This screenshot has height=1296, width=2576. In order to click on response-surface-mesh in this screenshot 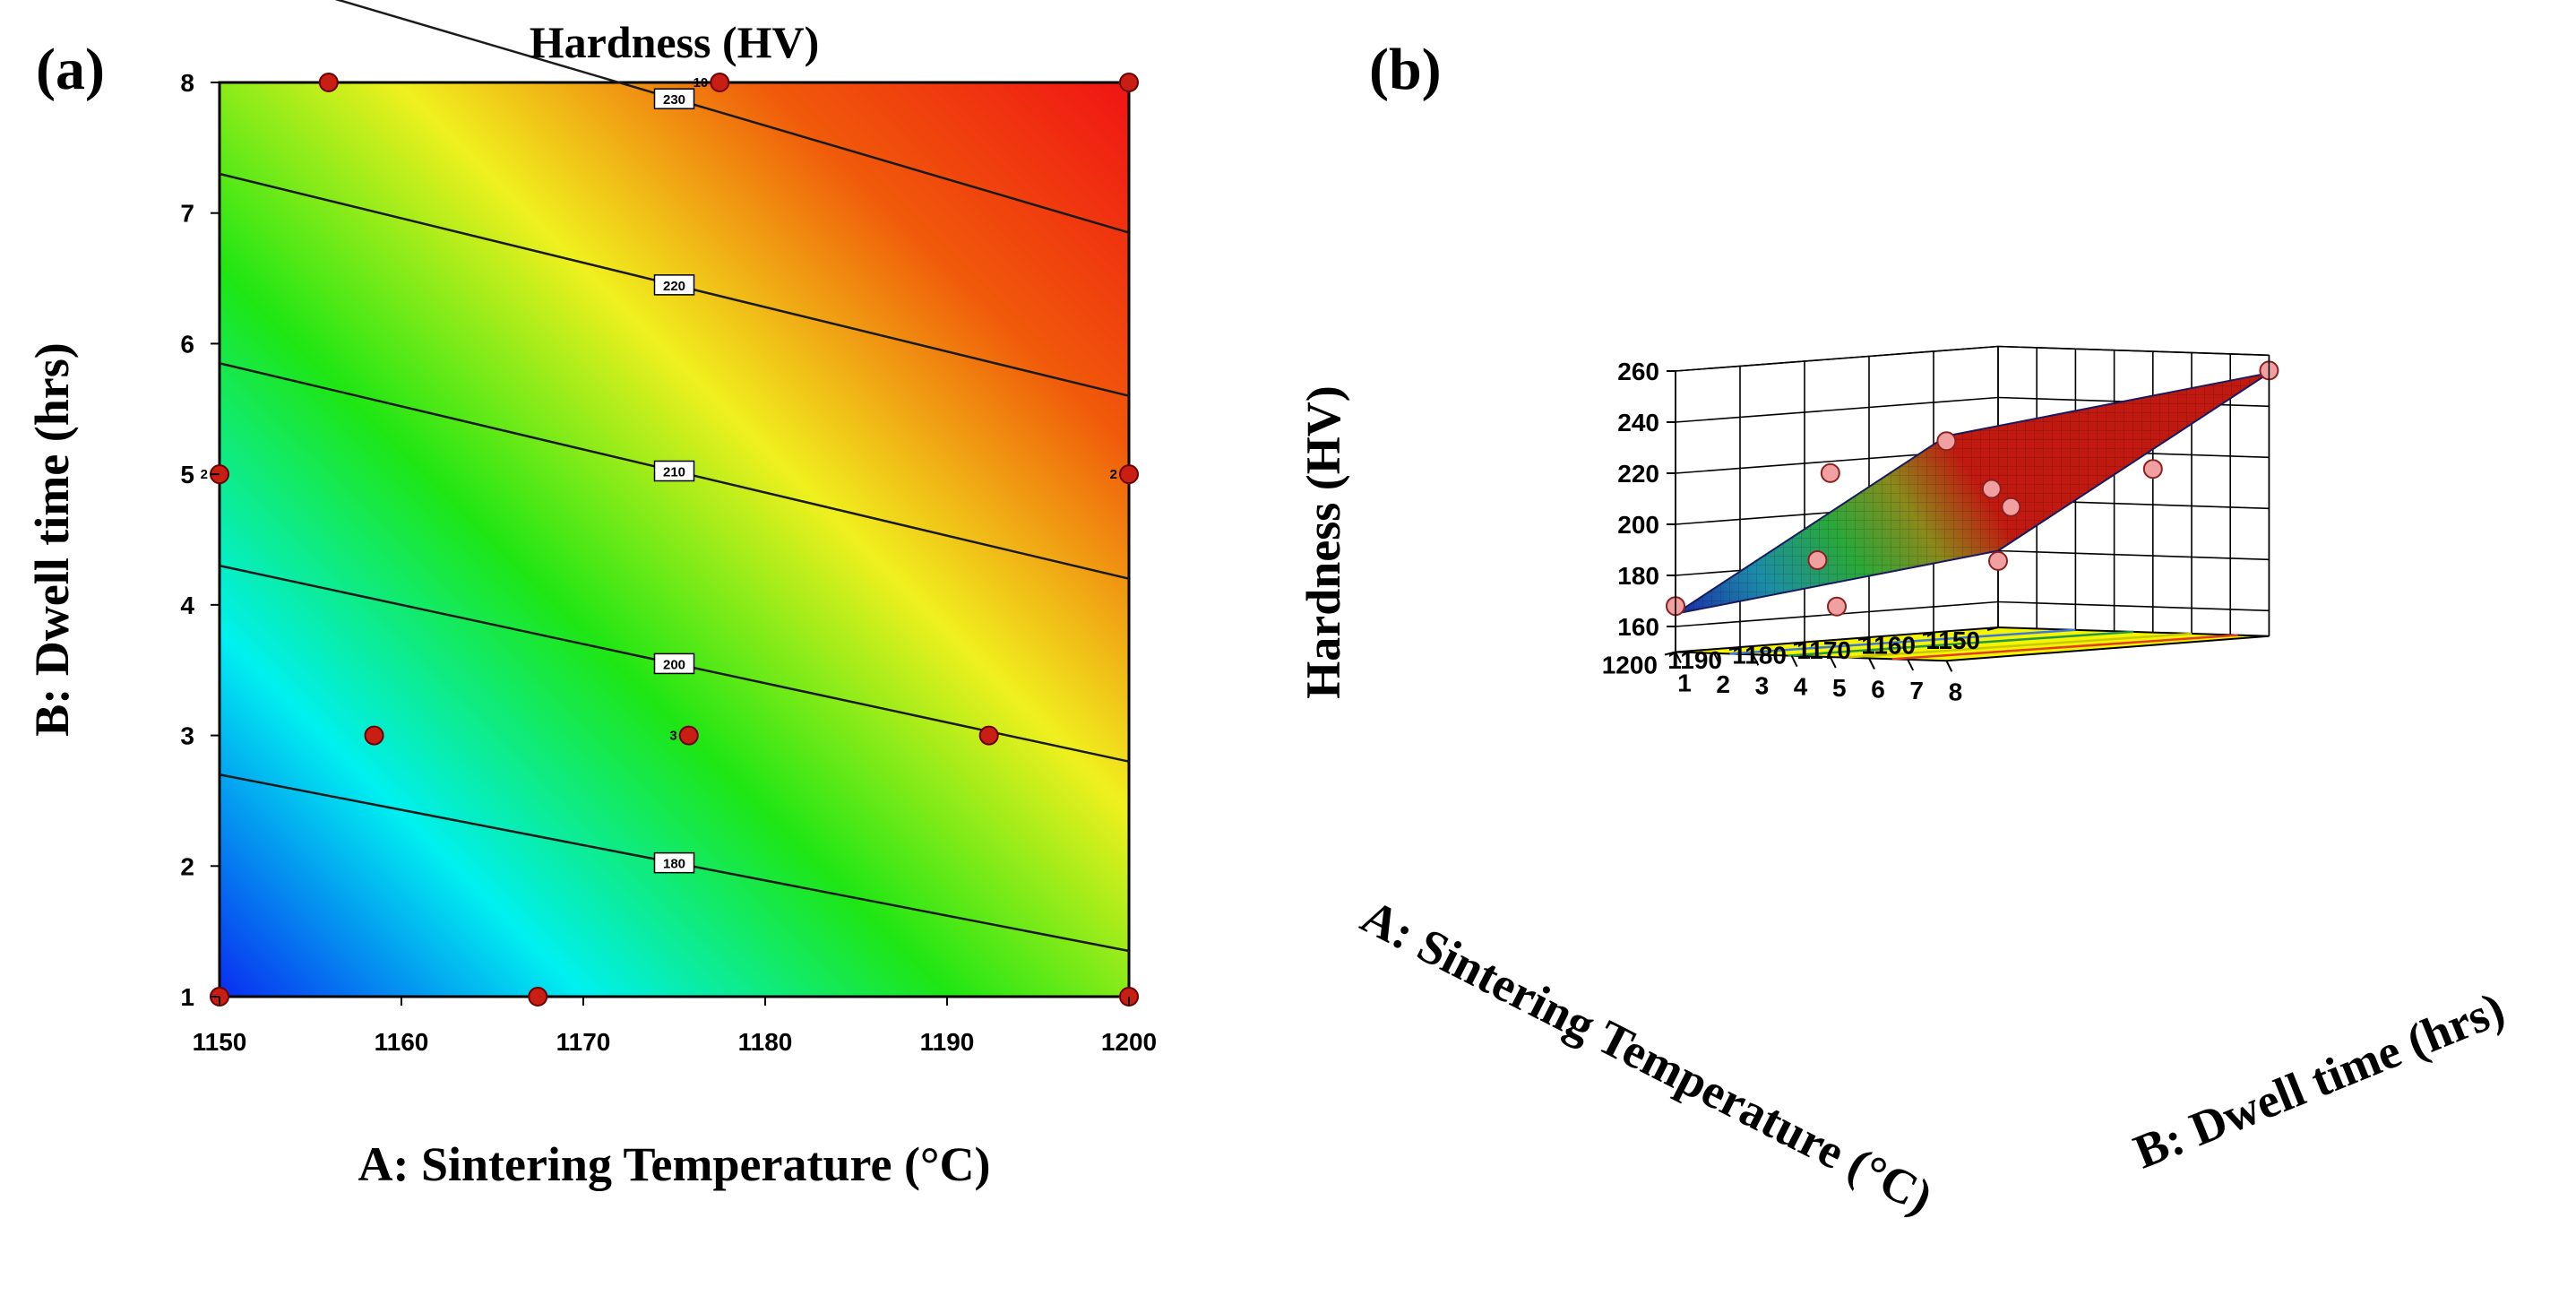, I will do `click(1973, 493)`.